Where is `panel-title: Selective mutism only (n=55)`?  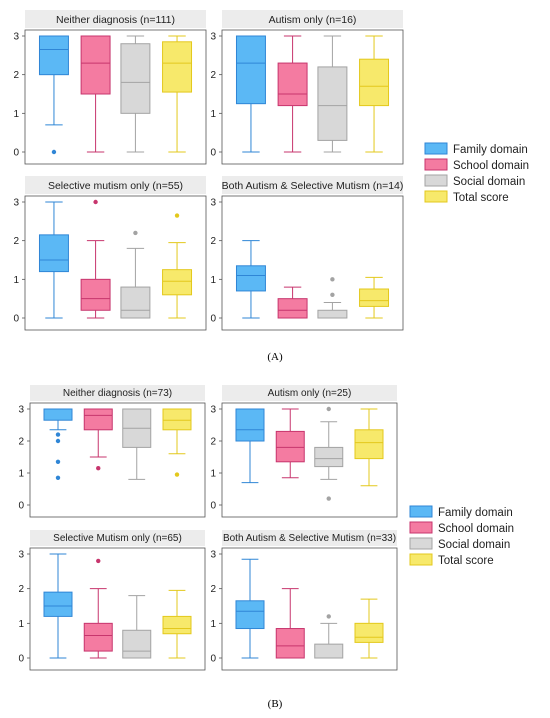 panel-title: Selective mutism only (n=55) is located at coordinates (115, 186).